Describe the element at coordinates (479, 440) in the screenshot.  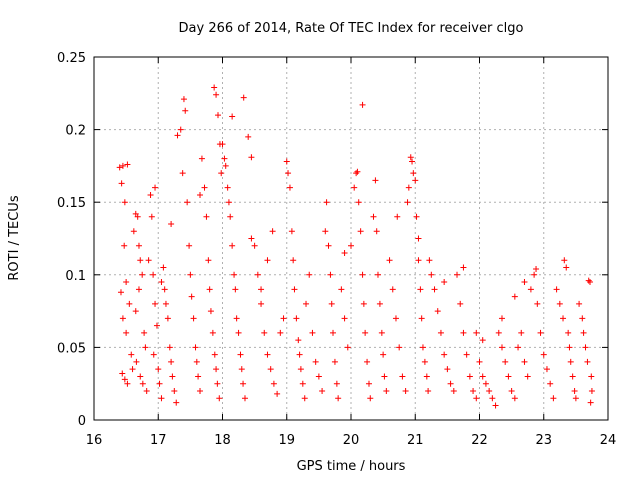
I see `x-tick-label: 22` at that location.